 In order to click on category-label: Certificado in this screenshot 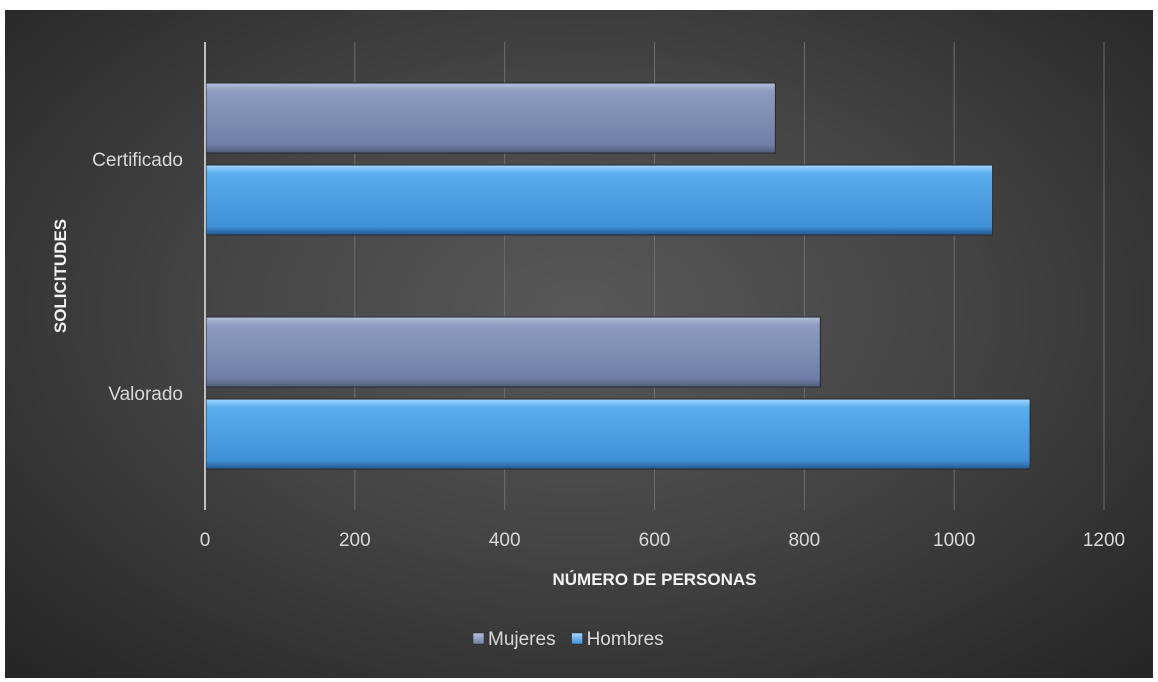, I will do `click(137, 160)`.